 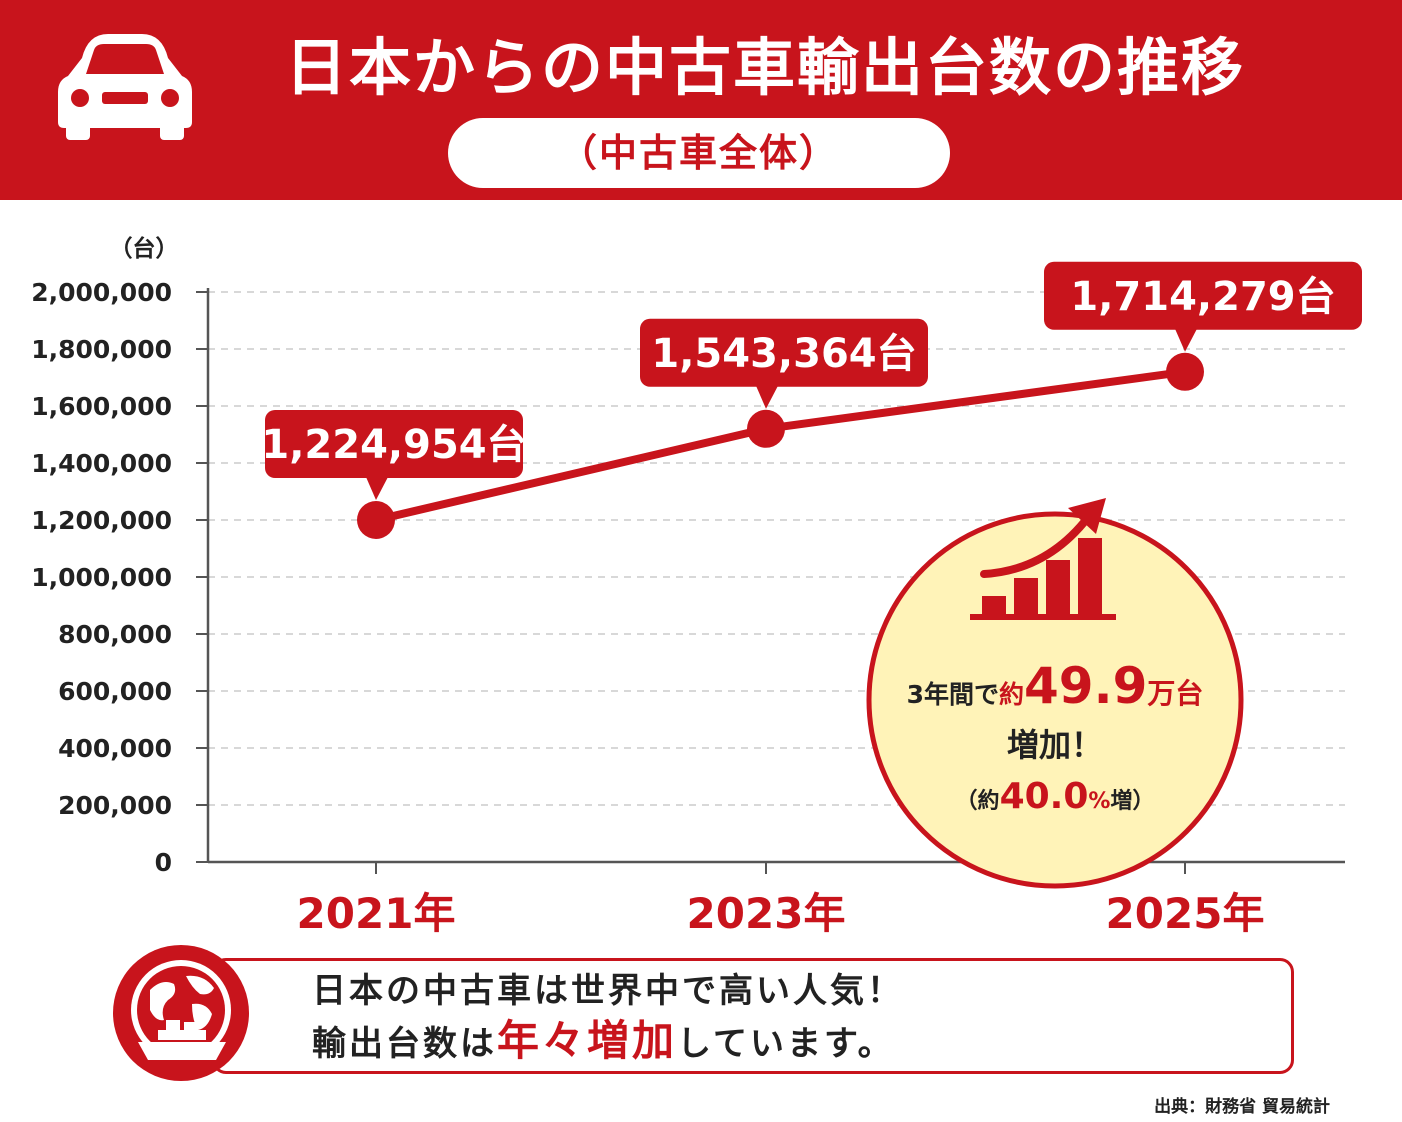 What do you see at coordinates (764, 67) in the screenshot?
I see `chart-title: 日本からの中古車輸出台数の推移` at bounding box center [764, 67].